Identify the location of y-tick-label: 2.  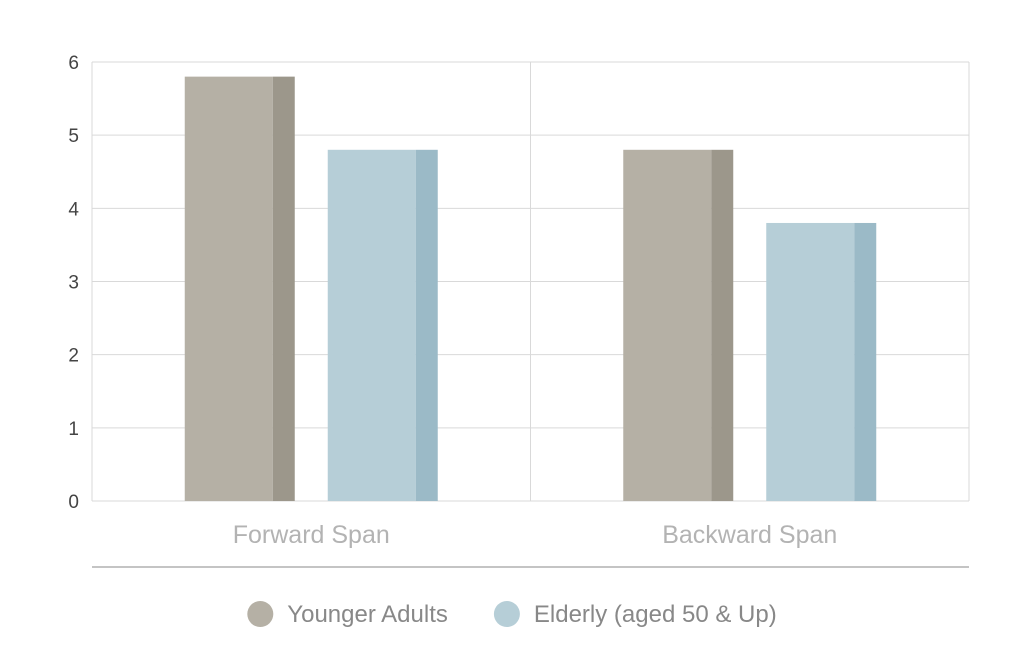
(73, 356).